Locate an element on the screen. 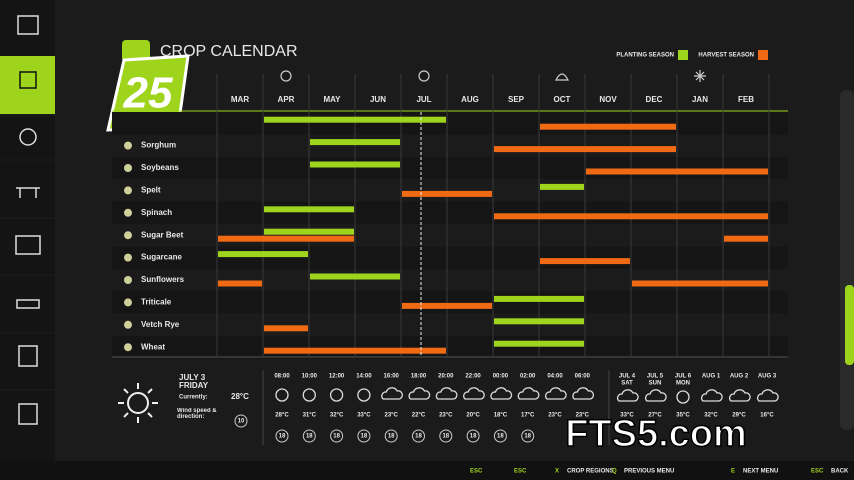 The height and width of the screenshot is (480, 854). scrollbar is located at coordinates (847, 260).